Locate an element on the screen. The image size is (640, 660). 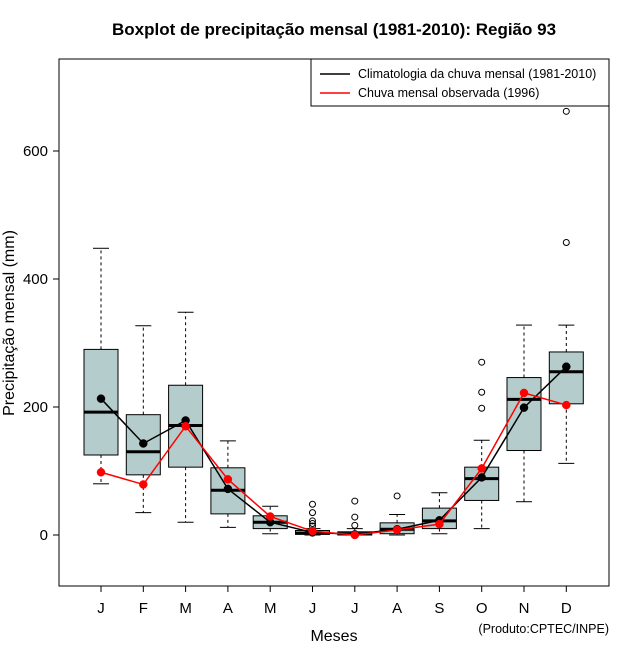
x-tick-label: N is located at coordinates (524, 608).